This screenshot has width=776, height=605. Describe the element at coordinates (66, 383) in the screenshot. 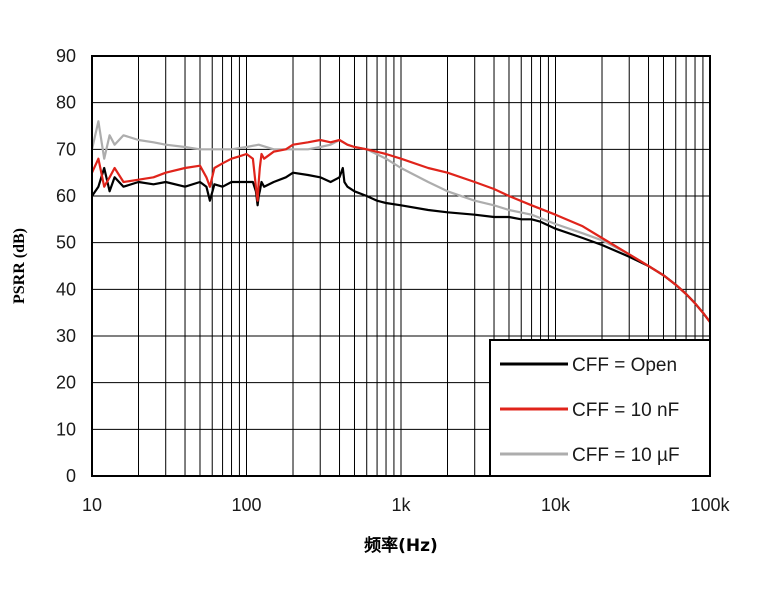

I see `y-tick-label: 20` at that location.